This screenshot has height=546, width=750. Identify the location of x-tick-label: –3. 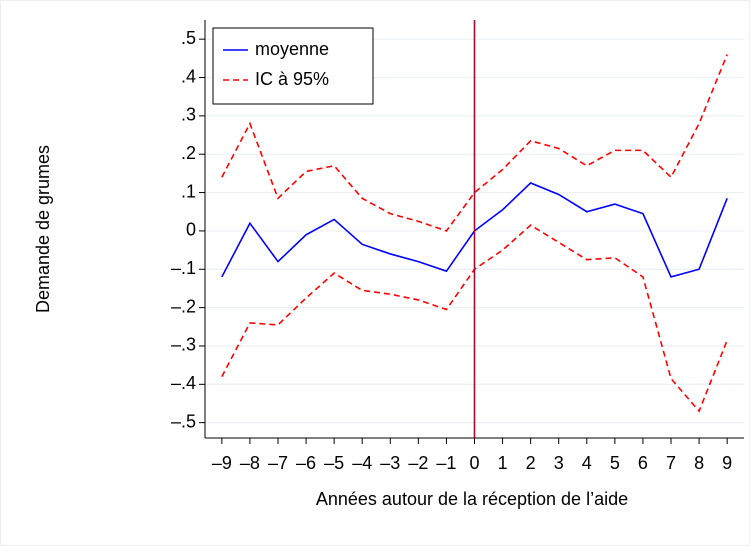
(390, 463).